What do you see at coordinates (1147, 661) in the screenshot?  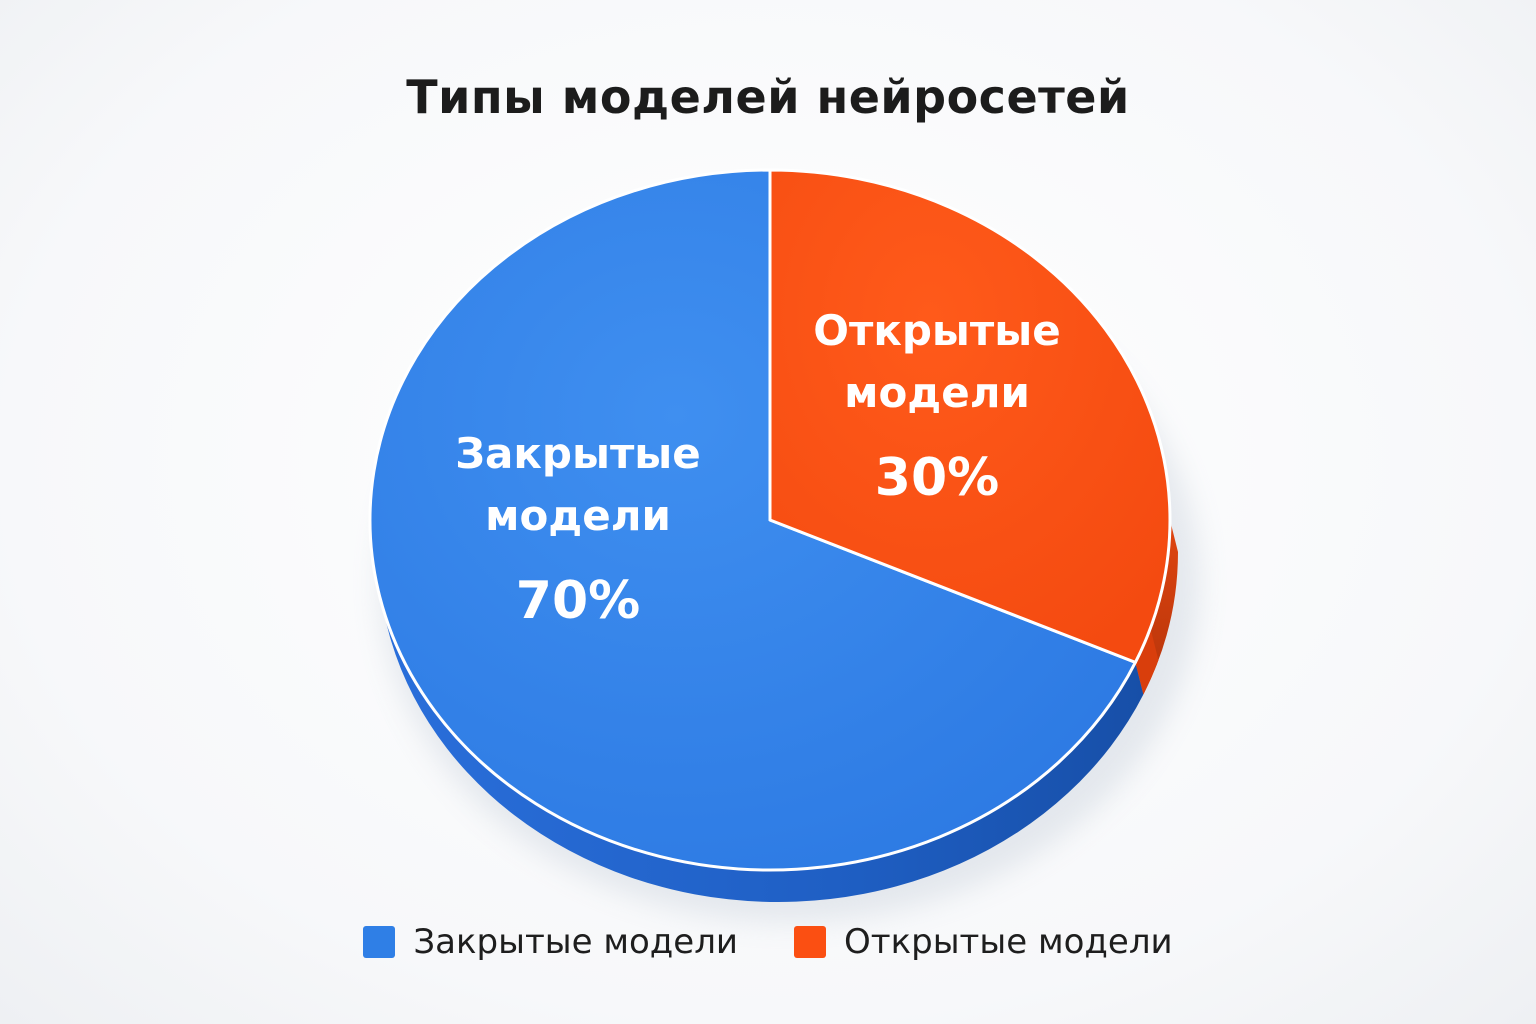 I see `slice-edge-open` at bounding box center [1147, 661].